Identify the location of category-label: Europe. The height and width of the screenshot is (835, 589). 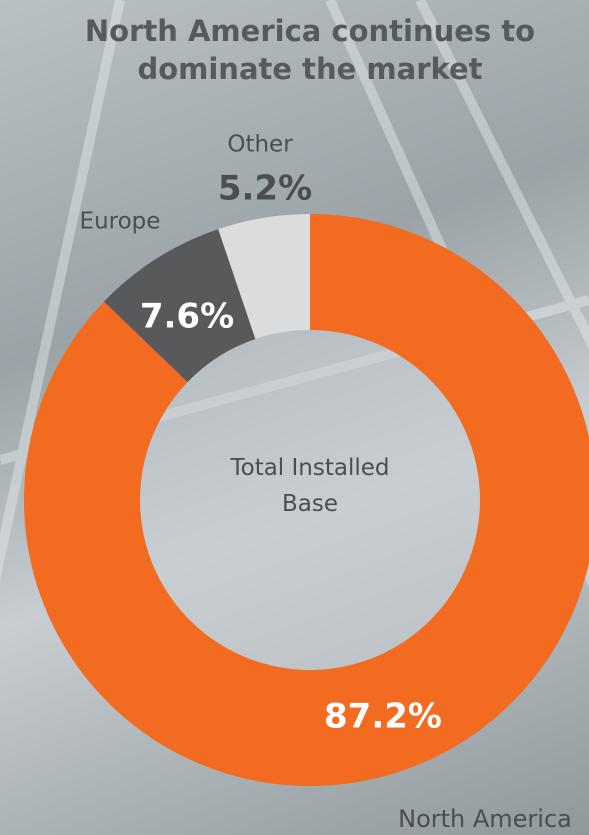
(120, 222).